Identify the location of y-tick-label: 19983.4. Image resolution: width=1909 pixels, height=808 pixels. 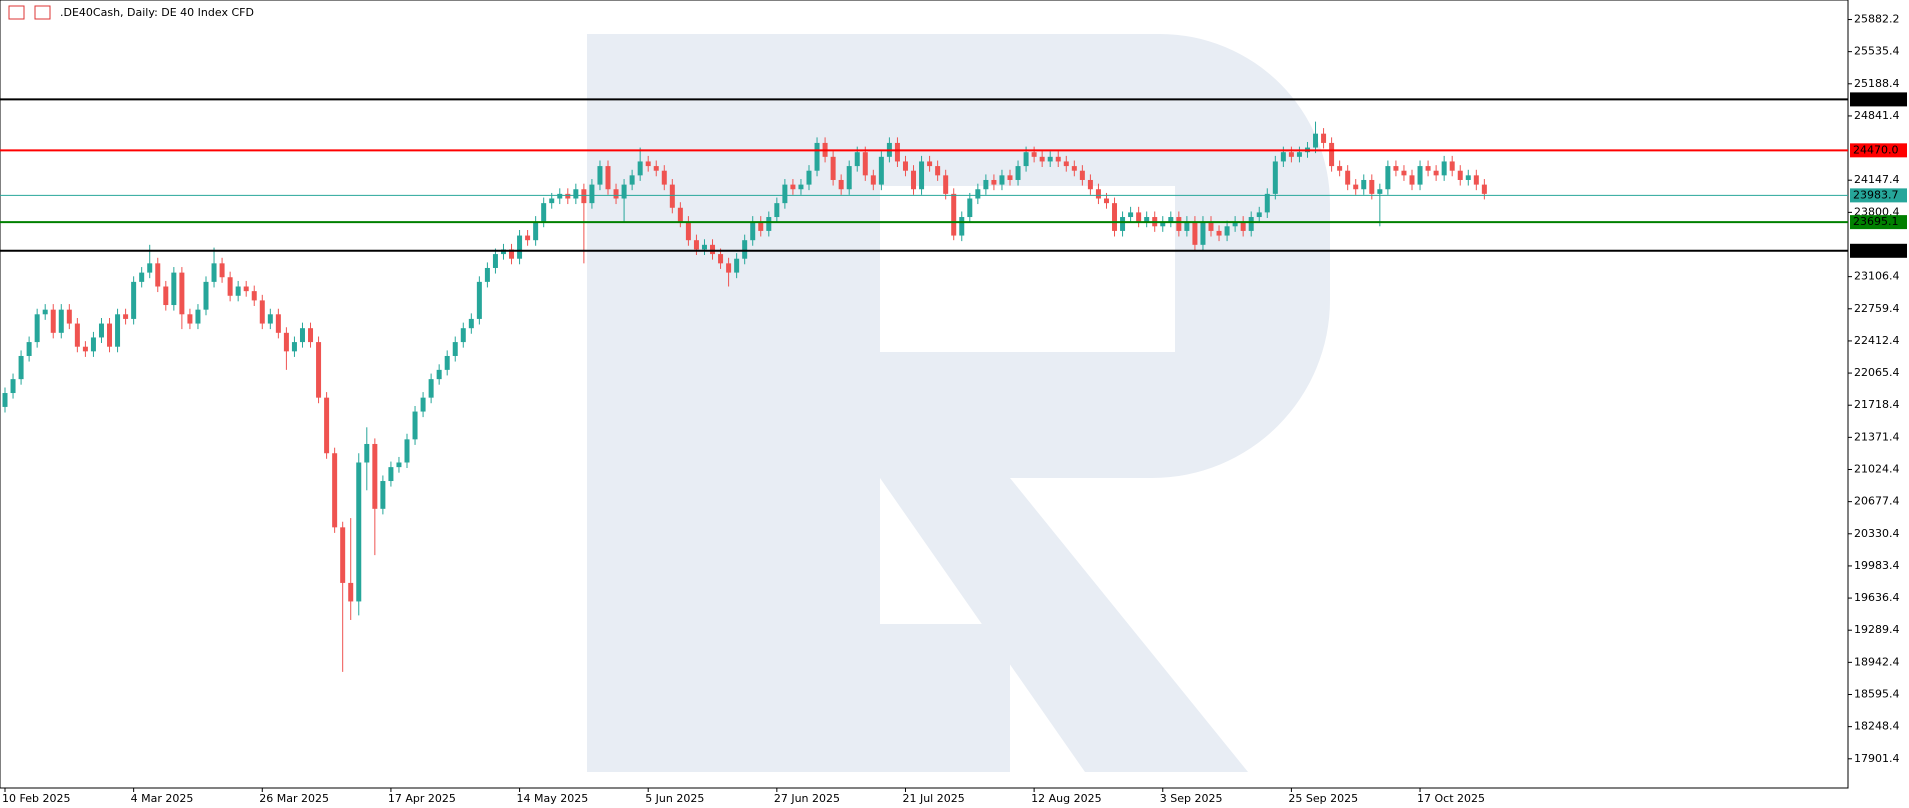
(1877, 565).